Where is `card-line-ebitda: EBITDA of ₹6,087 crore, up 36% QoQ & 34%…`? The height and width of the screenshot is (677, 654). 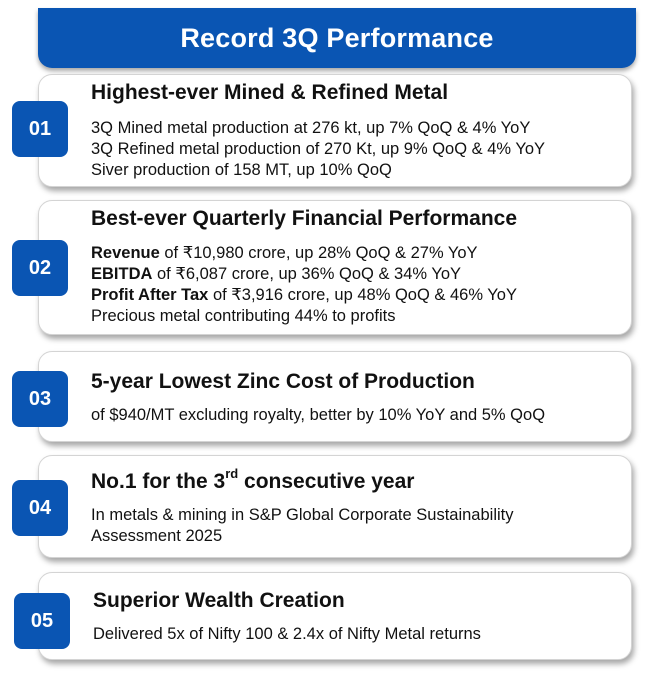
card-line-ebitda: EBITDA of ₹6,087 crore, up 36% QoQ & 34%… is located at coordinates (304, 274).